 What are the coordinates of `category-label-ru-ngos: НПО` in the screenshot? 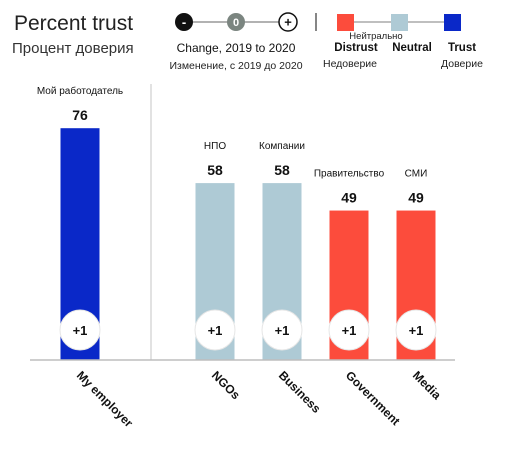 It's located at (215, 146).